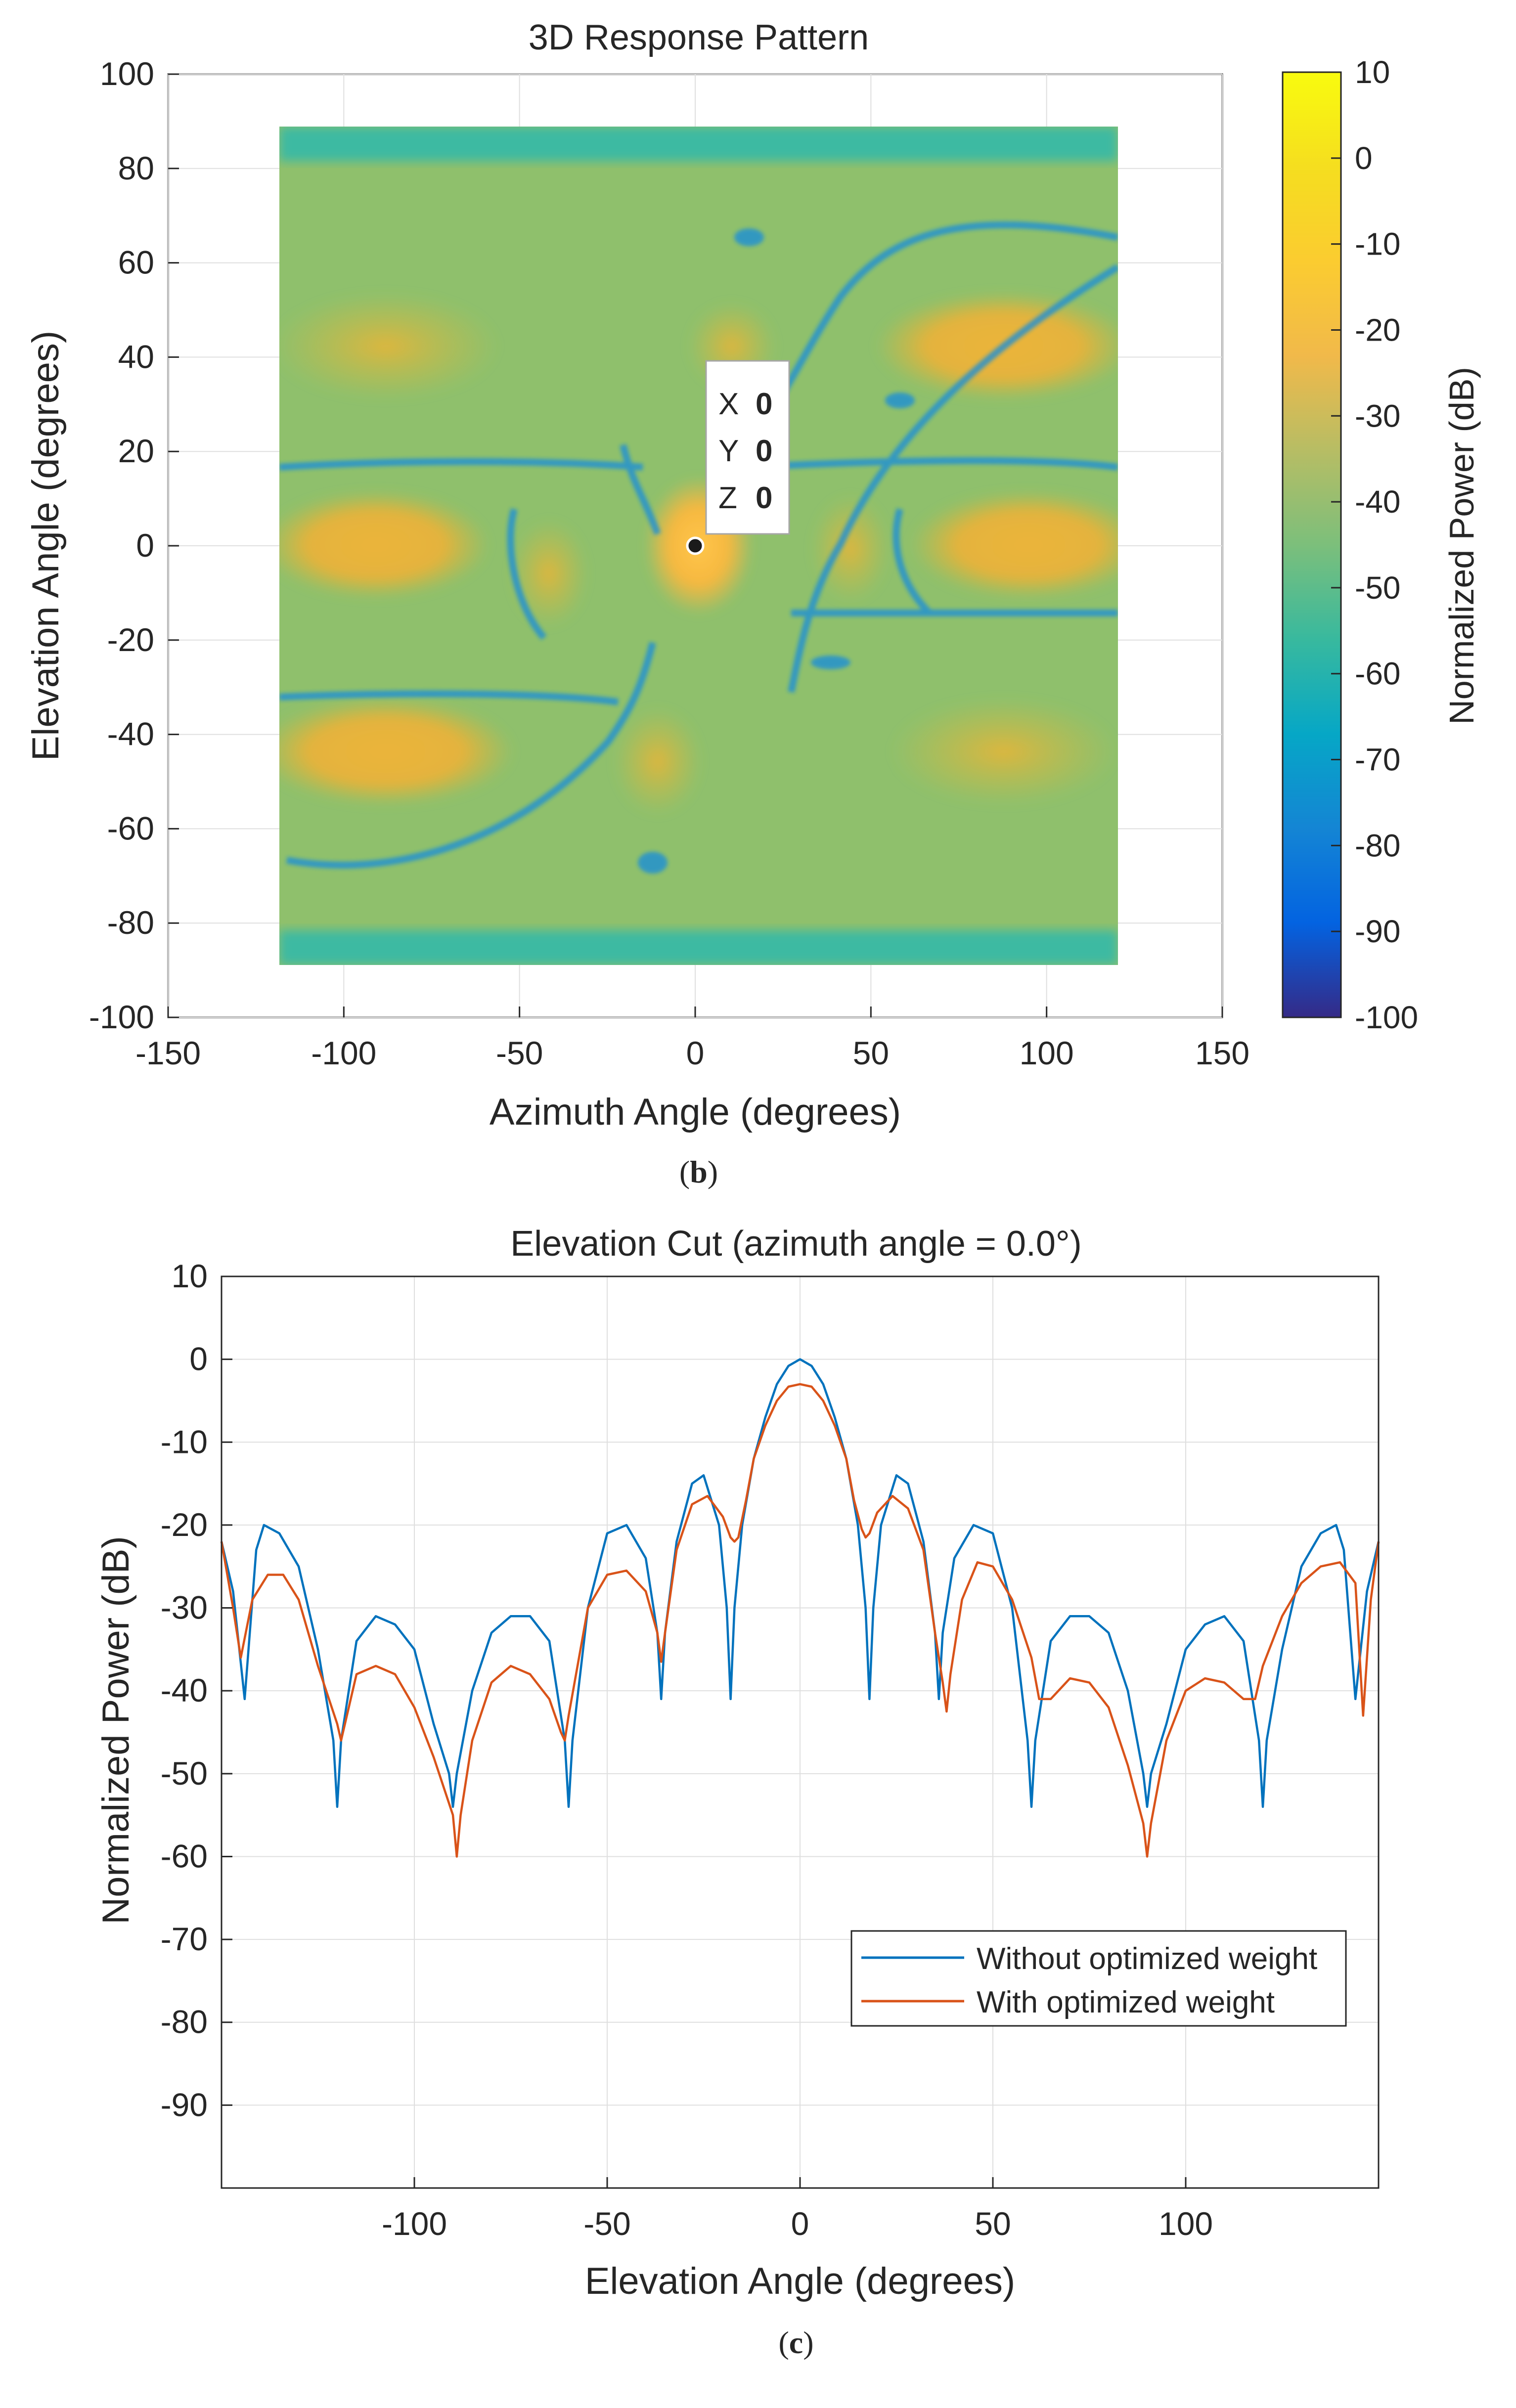 This screenshot has width=1516, height=2408. I want to click on null-dot-top, so click(749, 237).